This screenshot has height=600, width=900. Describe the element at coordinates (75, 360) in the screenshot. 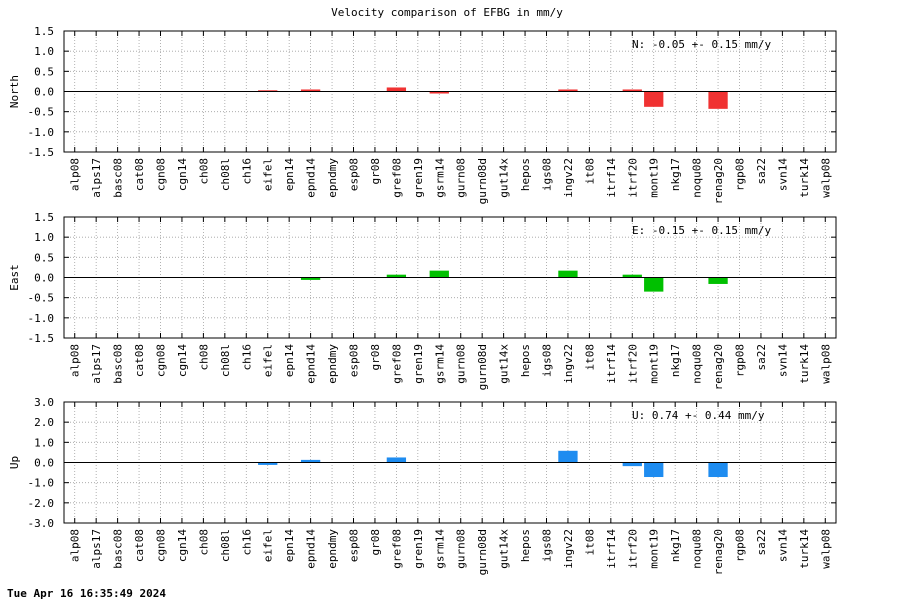

I see `x-tick-label: alp08` at that location.